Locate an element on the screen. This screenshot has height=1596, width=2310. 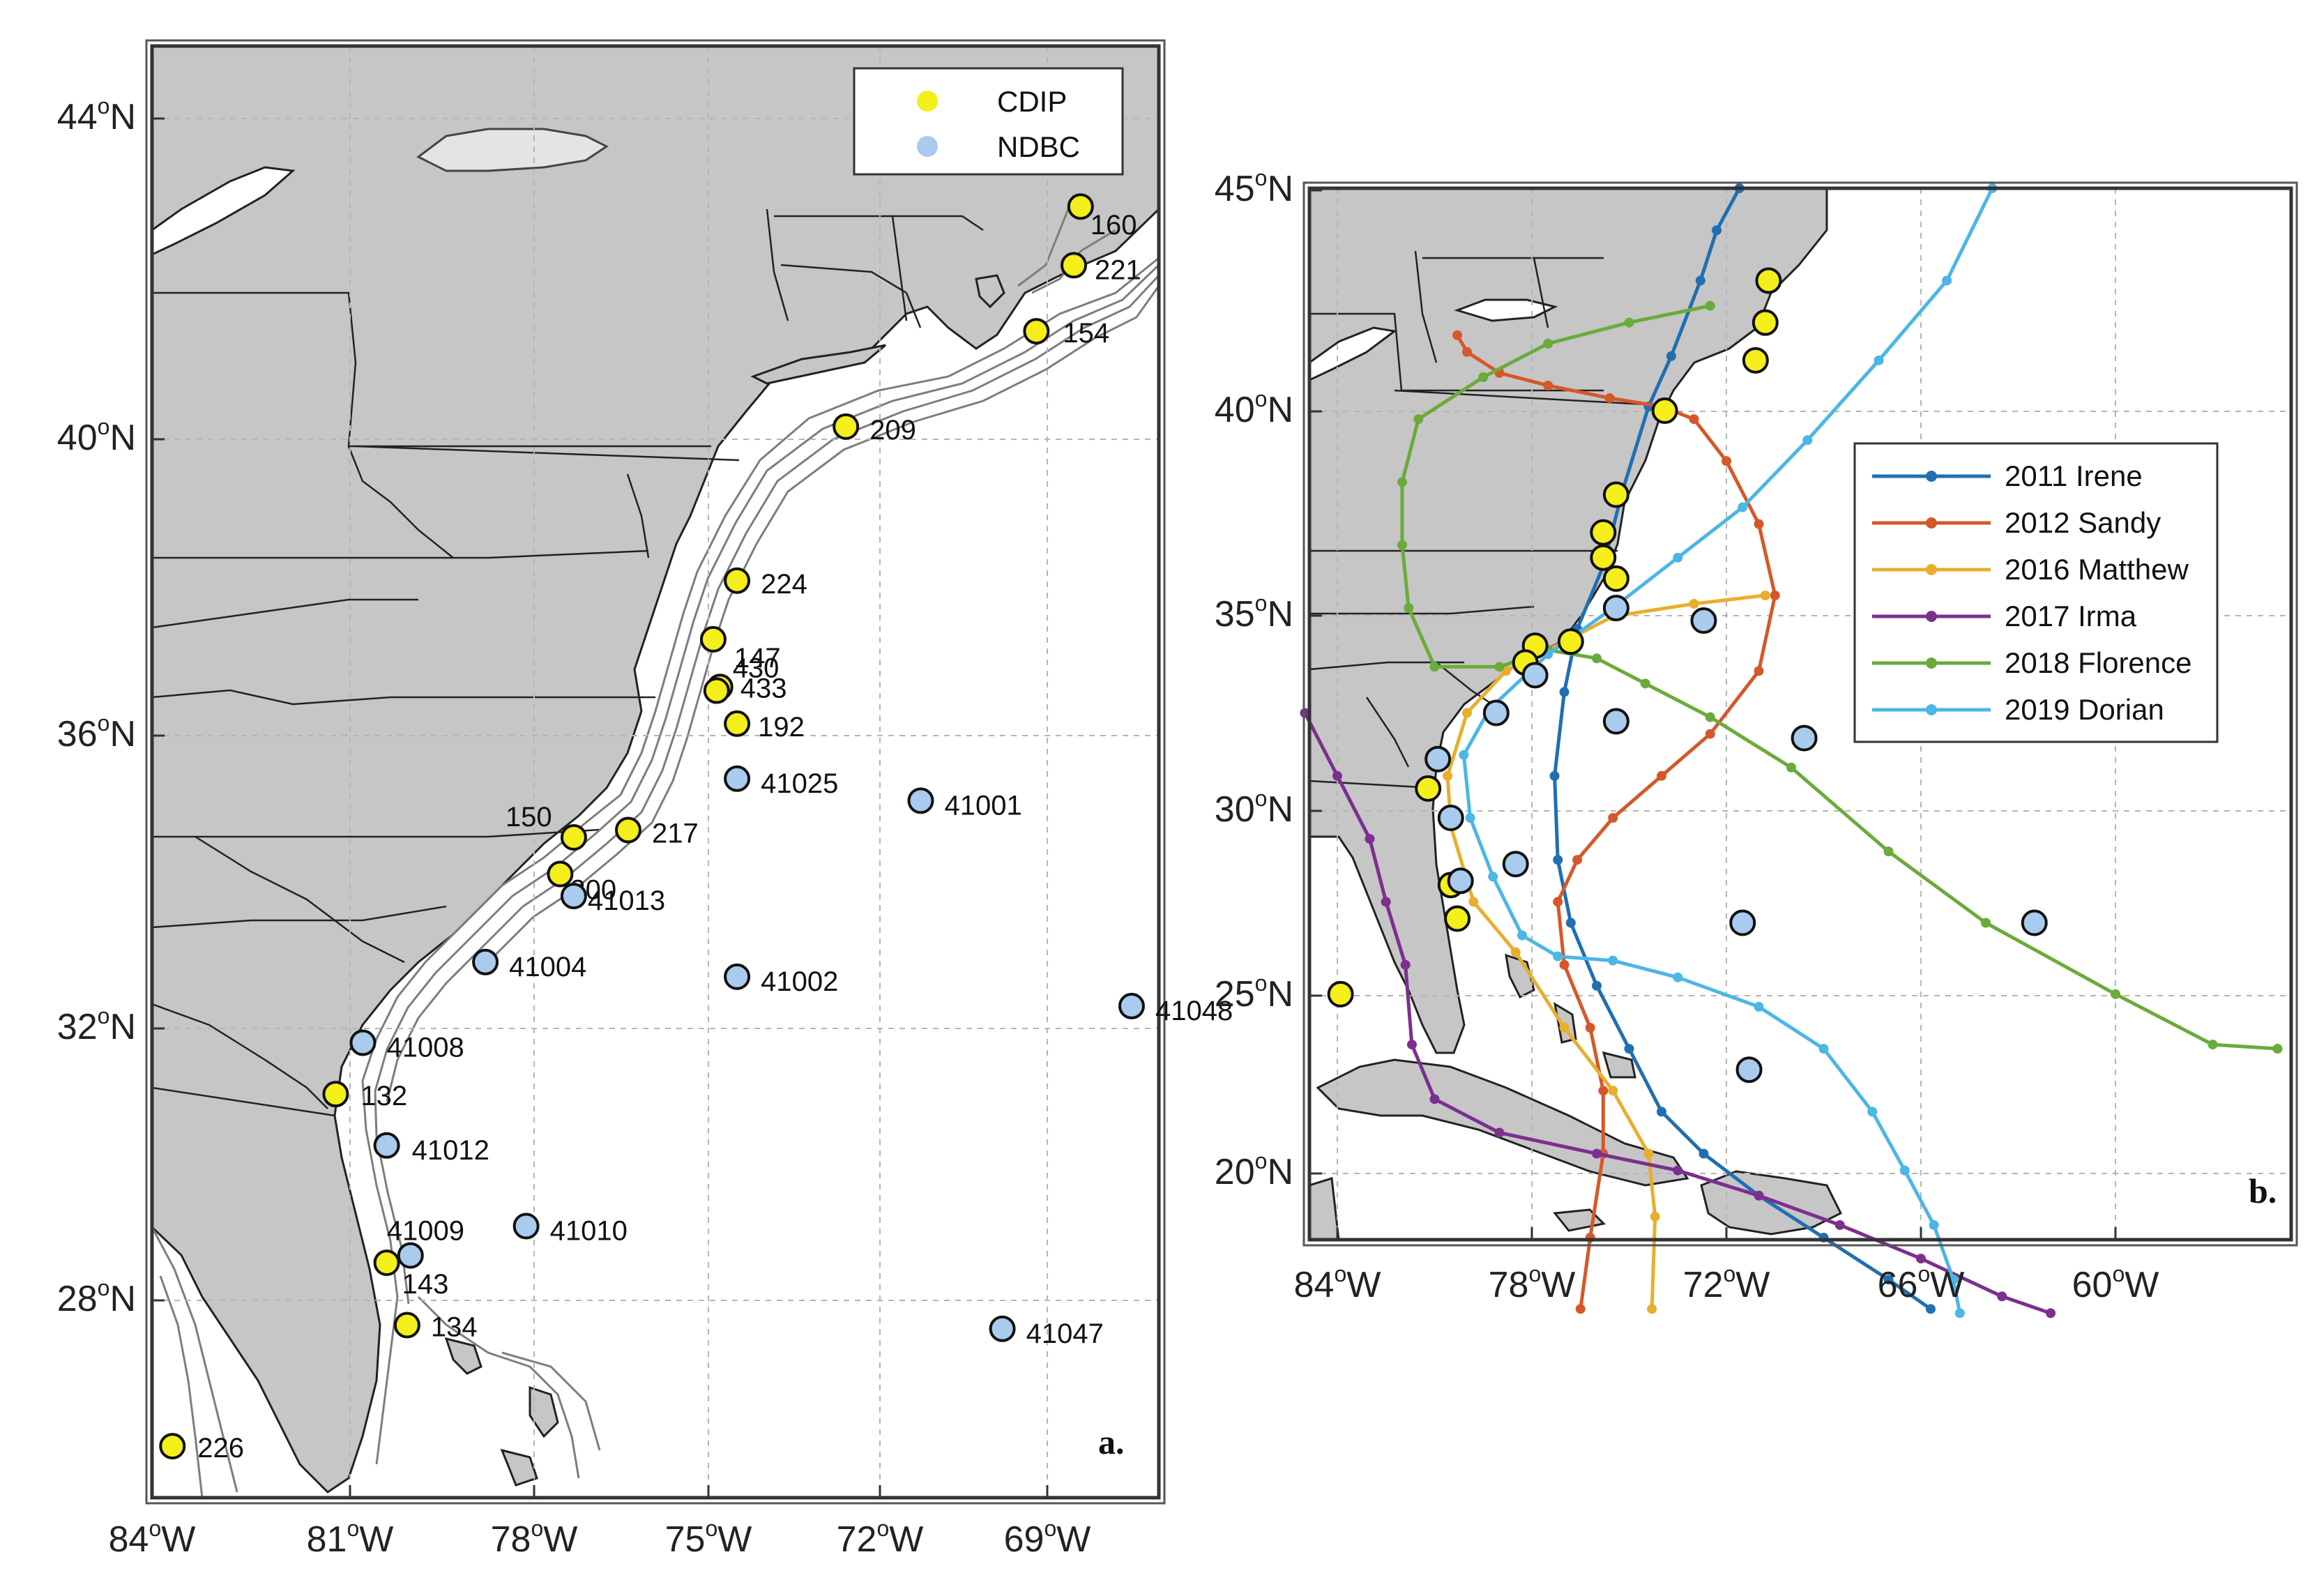
station-label: 41010 is located at coordinates (589, 1231).